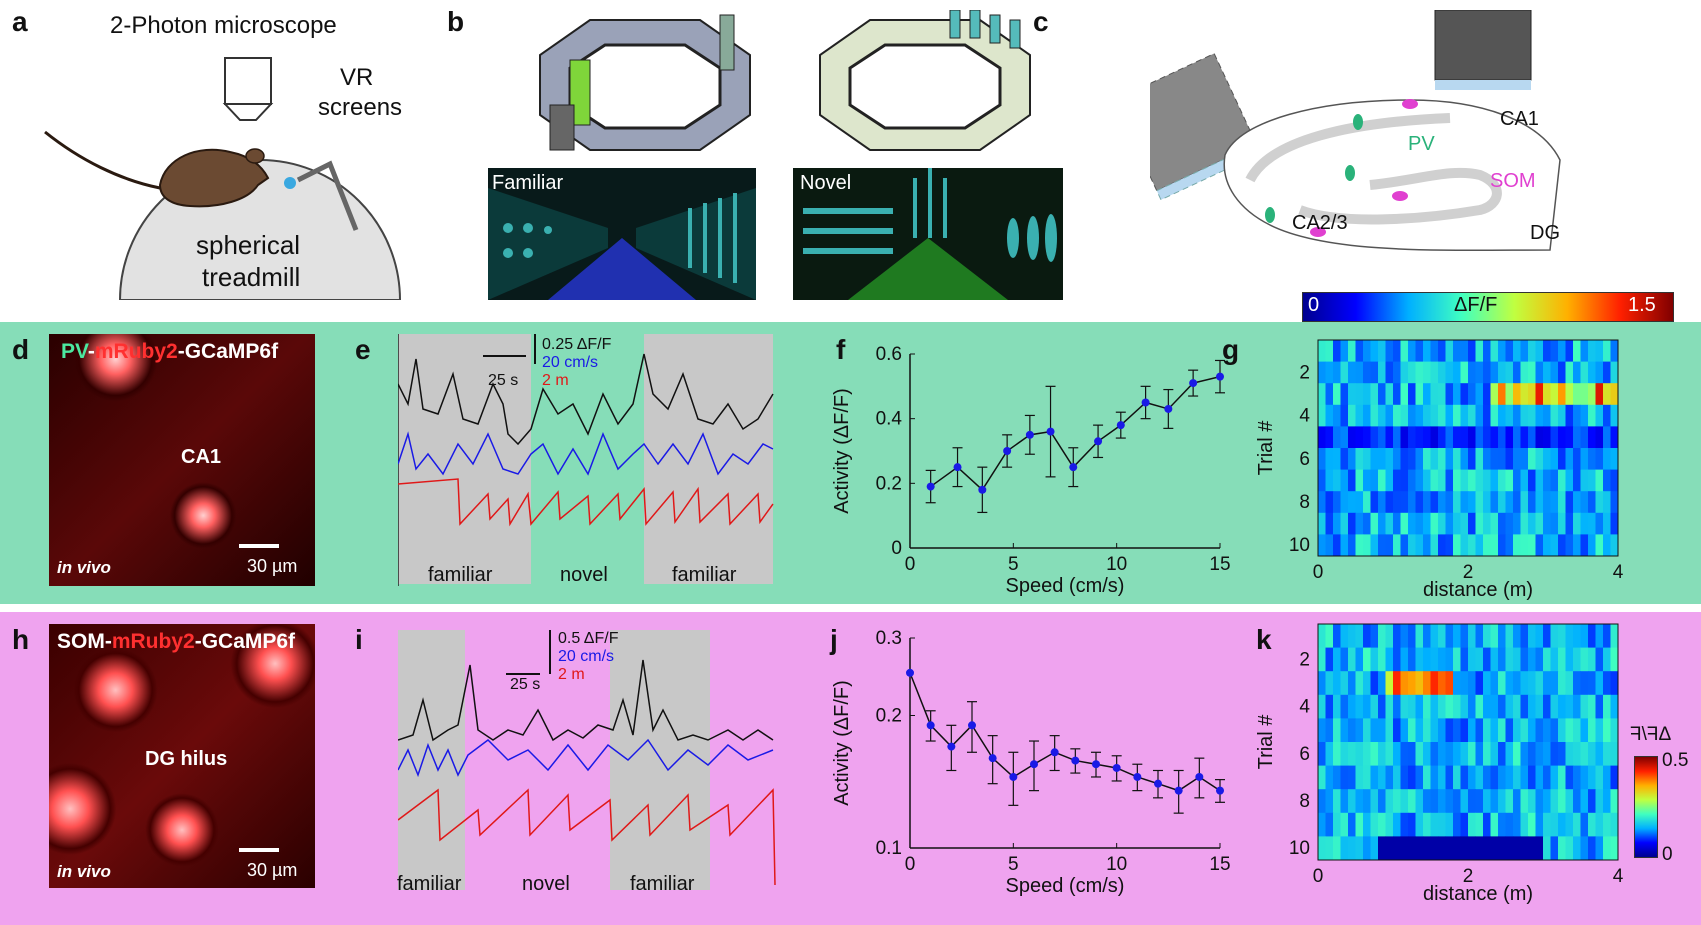 This screenshot has height=925, width=1701. What do you see at coordinates (108, 641) in the screenshot?
I see `som-title-sep1: -` at bounding box center [108, 641].